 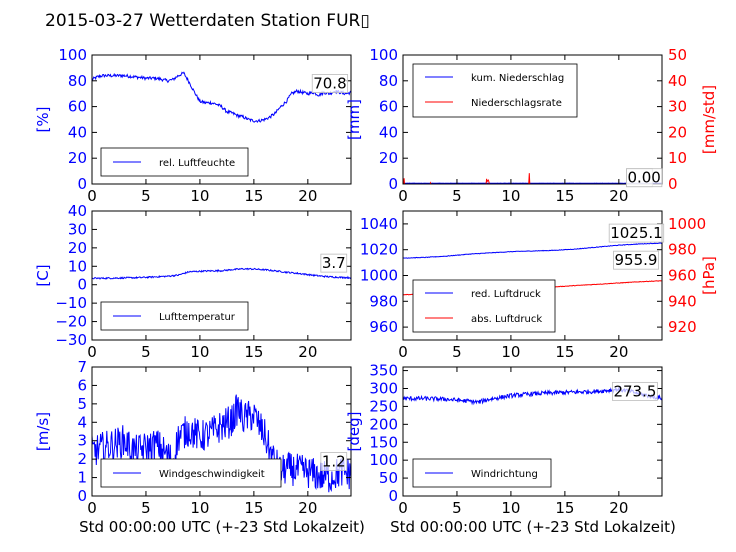 I want to click on value-annotation: 70.8, so click(x=329, y=84).